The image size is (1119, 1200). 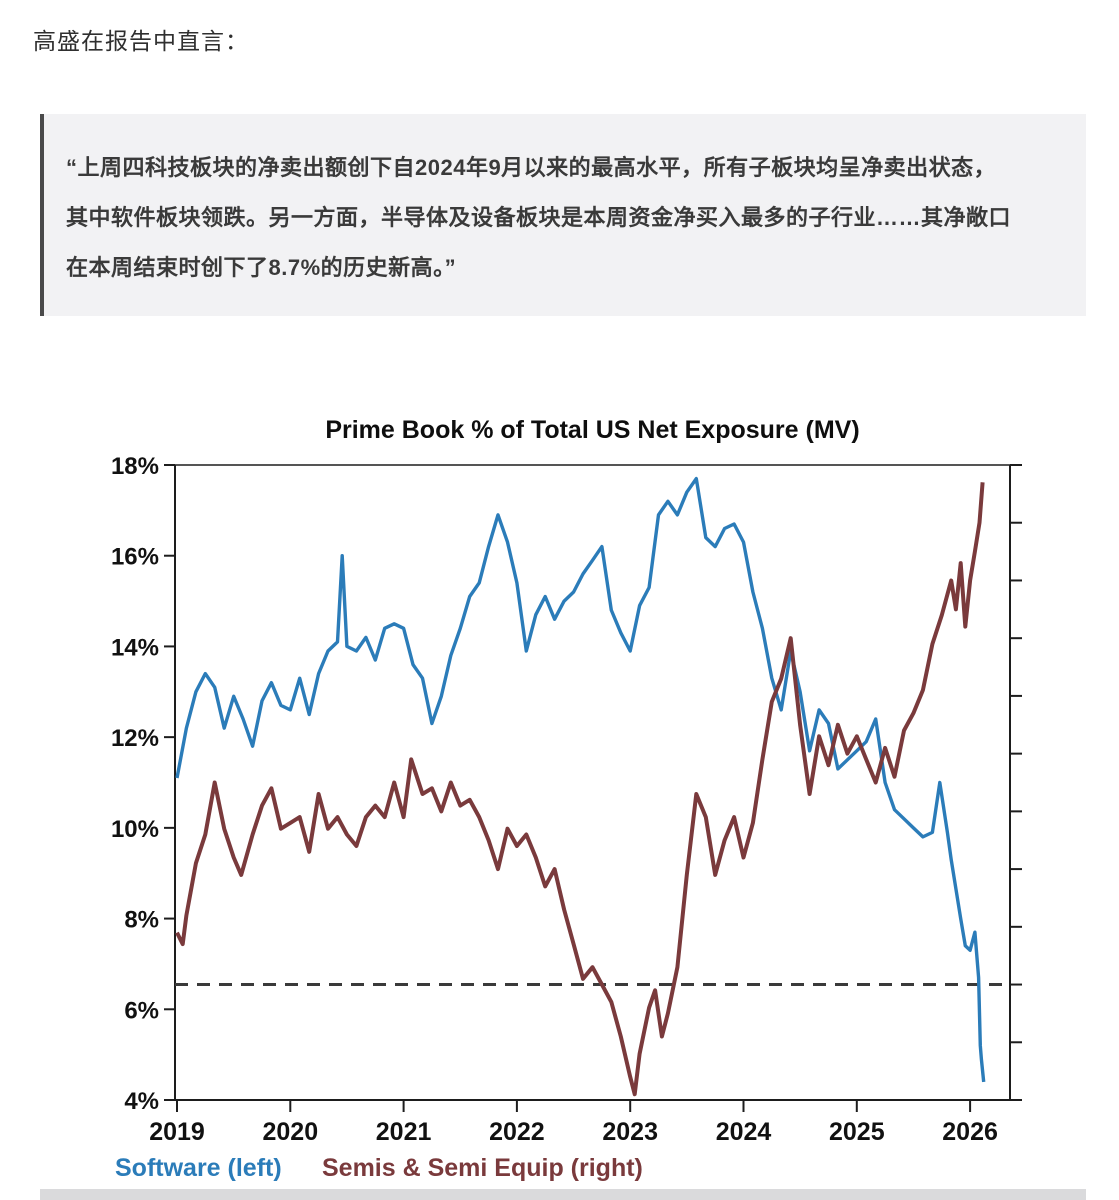 What do you see at coordinates (261, 267) in the screenshot?
I see `quote-line-3: 在本周结束时创下了8.7%的历史新高。”` at bounding box center [261, 267].